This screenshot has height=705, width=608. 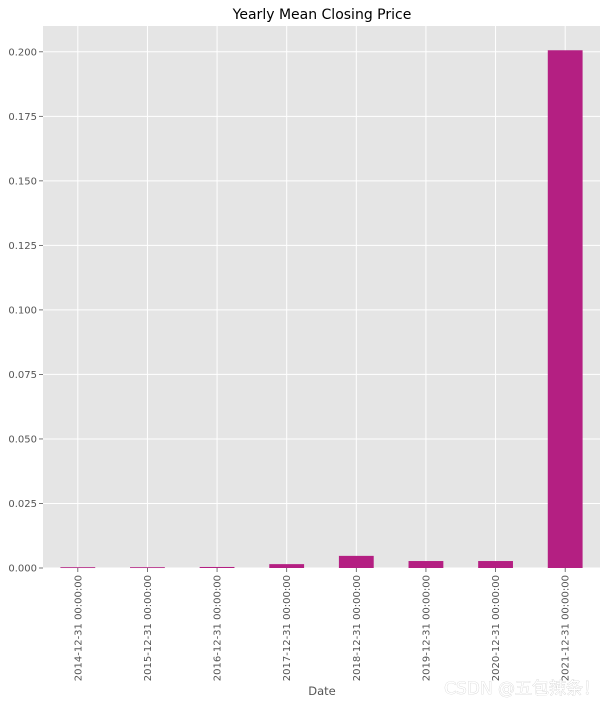 What do you see at coordinates (566, 628) in the screenshot?
I see `x-tick-label: 2021-12-31 00:00:00` at bounding box center [566, 628].